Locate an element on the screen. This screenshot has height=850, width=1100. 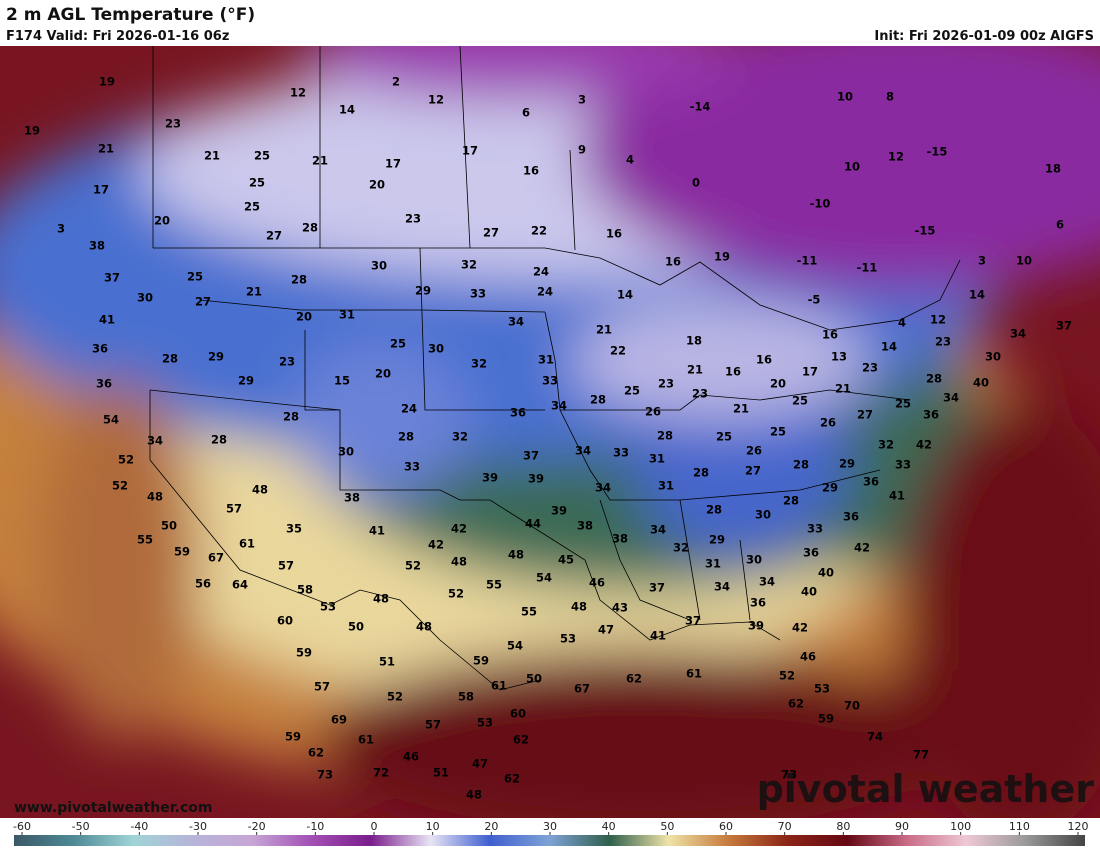
colorbar-tick-label: -30 is located at coordinates (198, 826).